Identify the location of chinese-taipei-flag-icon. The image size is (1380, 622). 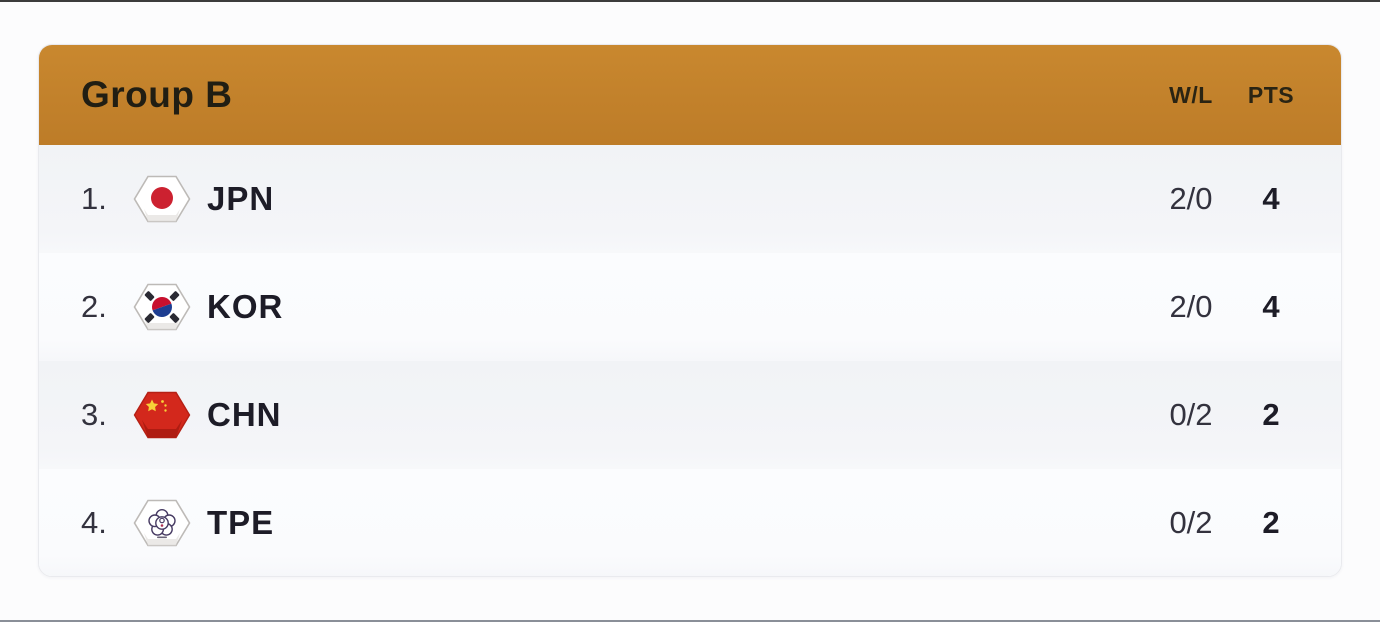
(162, 523).